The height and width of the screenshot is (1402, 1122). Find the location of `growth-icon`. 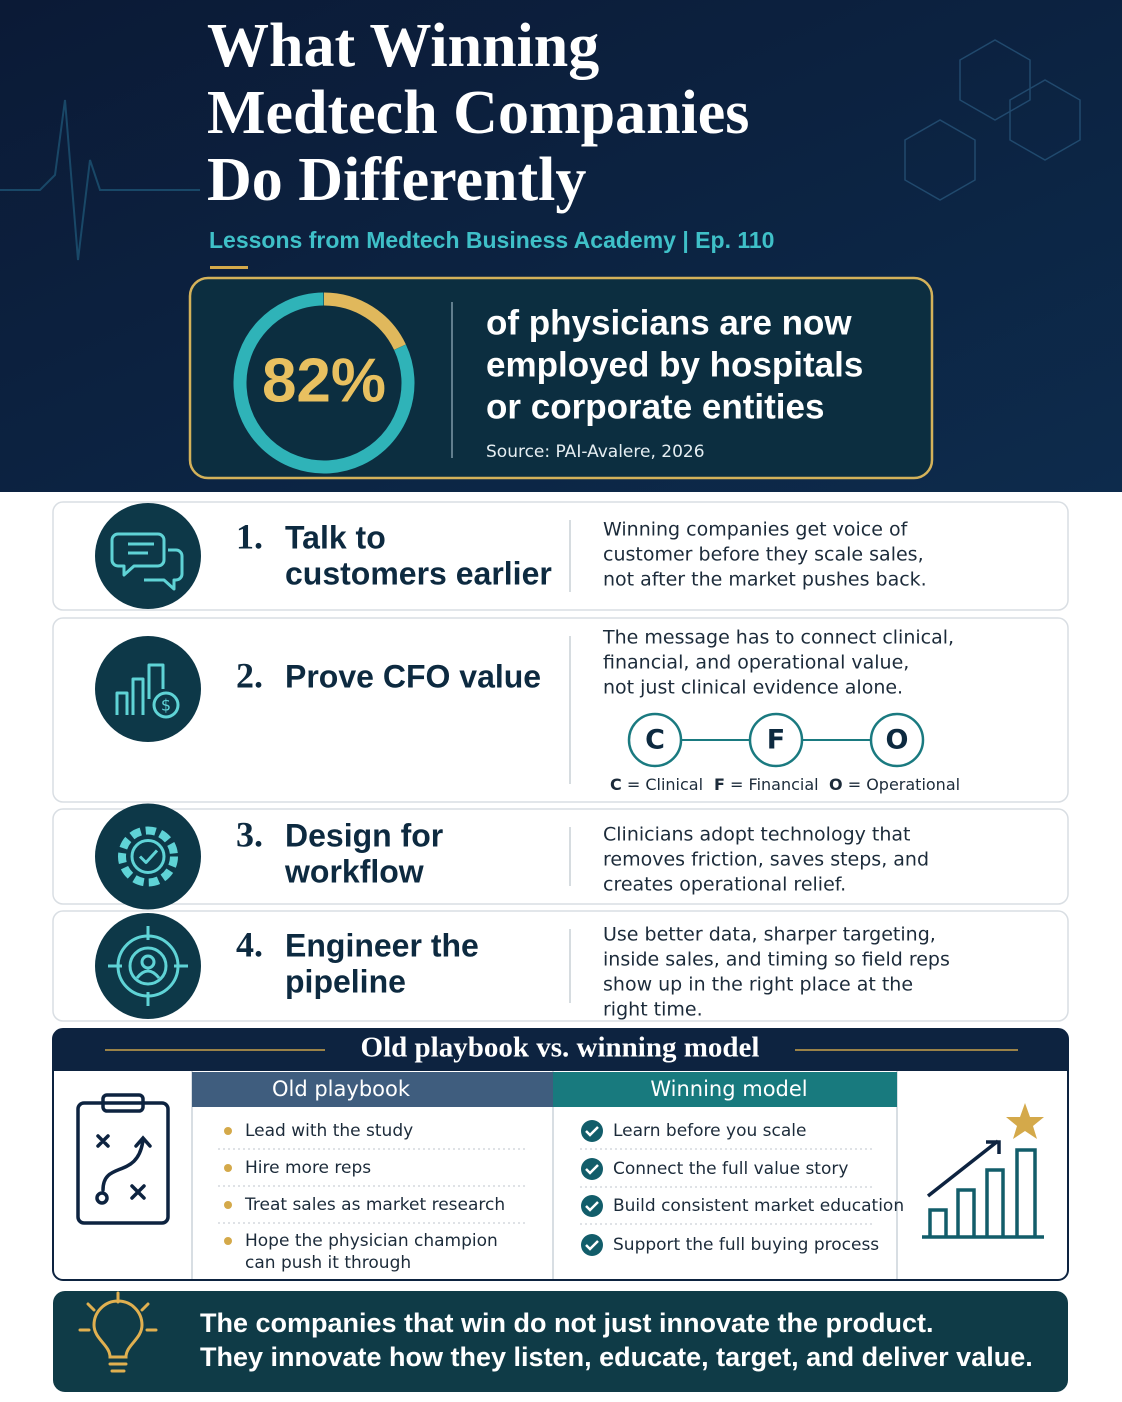

growth-icon is located at coordinates (983, 1189).